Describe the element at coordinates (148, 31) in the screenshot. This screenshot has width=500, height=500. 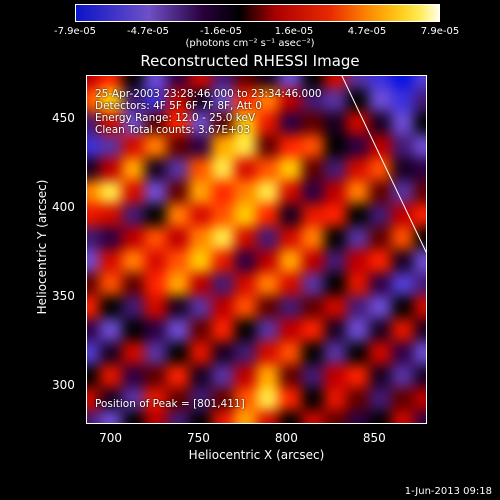
I see `colorbar-tick-label: -4.7e-05` at that location.